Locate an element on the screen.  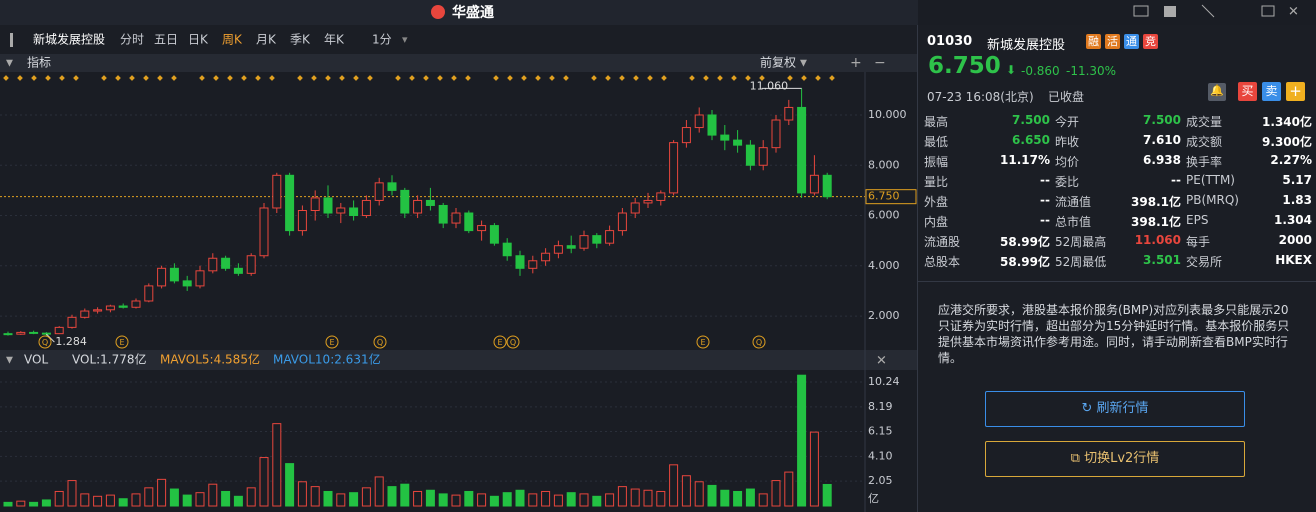
period-tab: 季K is located at coordinates (300, 40).